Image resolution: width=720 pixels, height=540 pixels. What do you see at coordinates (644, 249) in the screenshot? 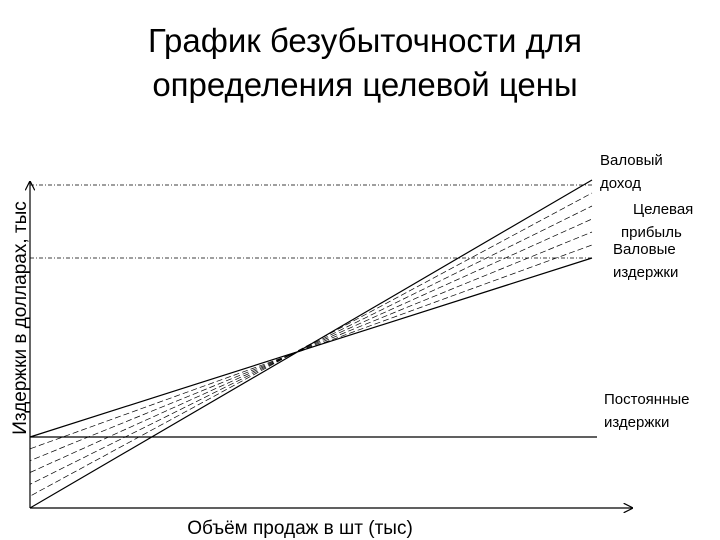
I see `cost-label: Валовые` at bounding box center [644, 249].